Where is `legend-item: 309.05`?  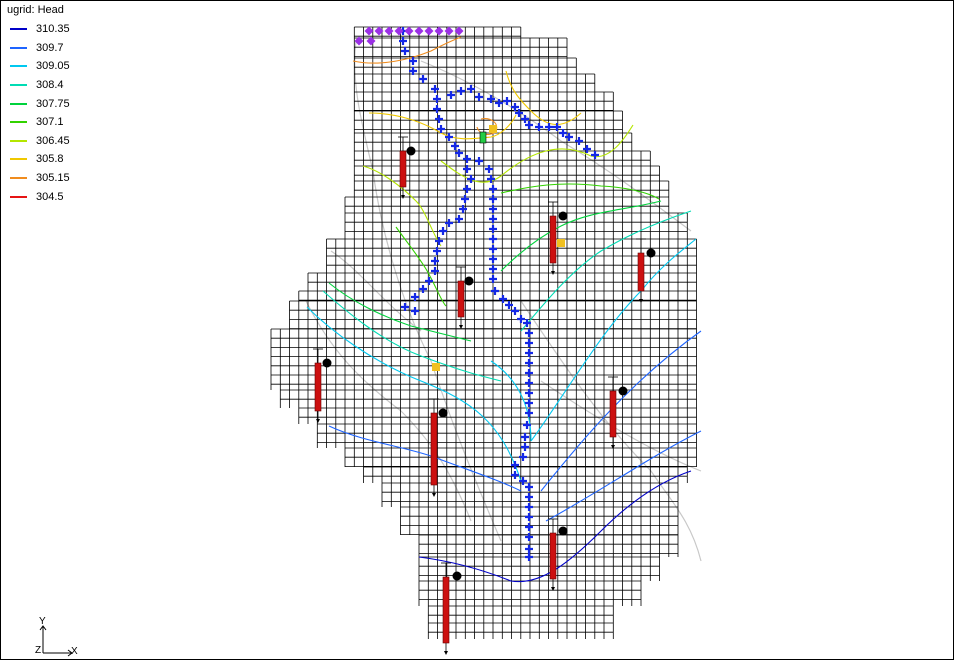
legend-item: 309.05 is located at coordinates (38, 66).